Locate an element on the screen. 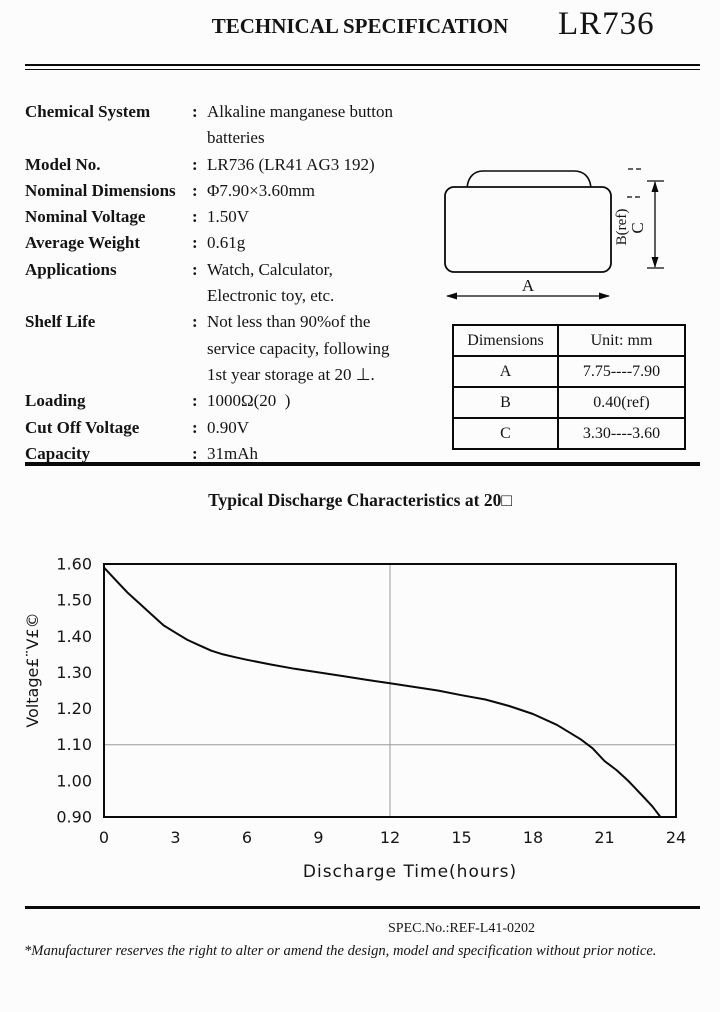  chart-title: Typical Discharge Characteristics at 20□ is located at coordinates (360, 500).